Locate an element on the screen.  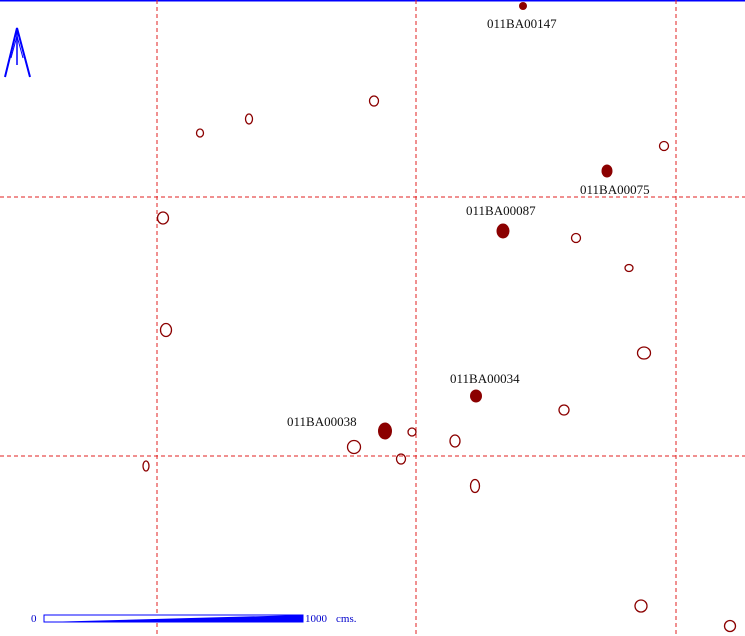
feature-011BA00147 is located at coordinates (523, 6).